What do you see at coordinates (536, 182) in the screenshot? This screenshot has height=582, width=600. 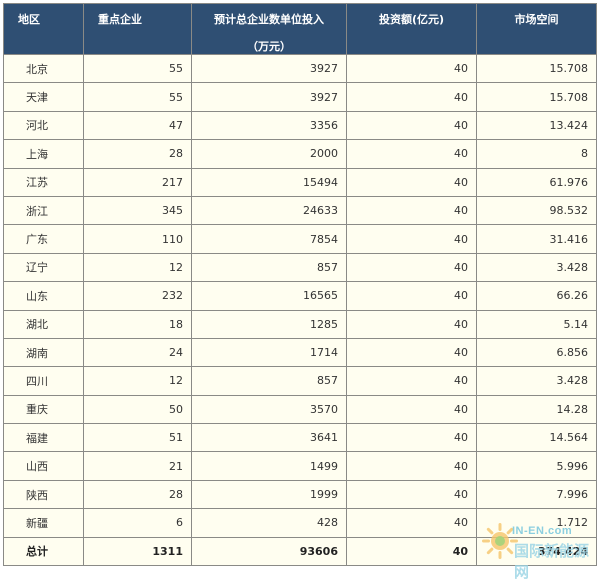 I see `cell-market: 61.976` at bounding box center [536, 182].